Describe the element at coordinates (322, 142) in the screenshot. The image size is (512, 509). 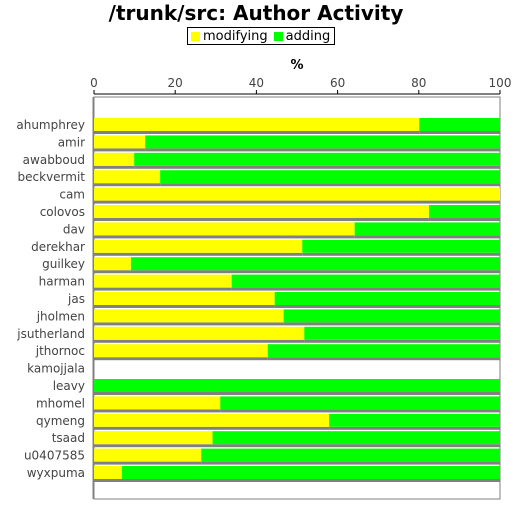
I see `bar-adding-amir` at that location.